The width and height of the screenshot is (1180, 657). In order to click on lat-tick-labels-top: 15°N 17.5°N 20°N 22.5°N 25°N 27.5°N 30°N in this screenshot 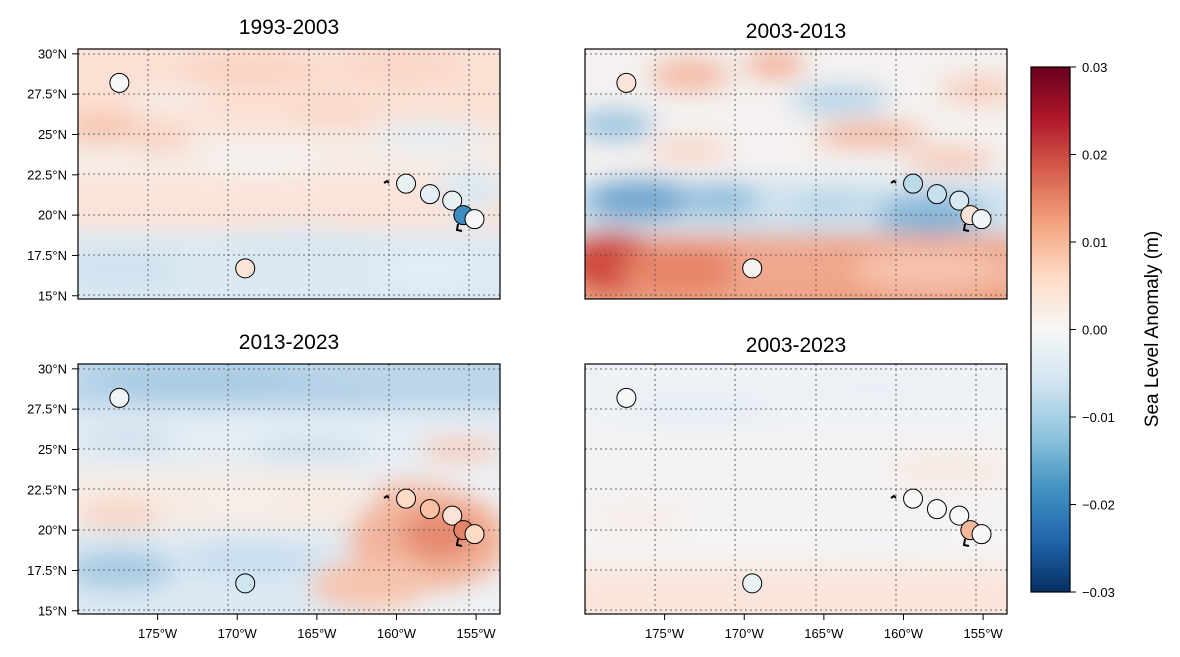, I will do `click(52, 174)`.